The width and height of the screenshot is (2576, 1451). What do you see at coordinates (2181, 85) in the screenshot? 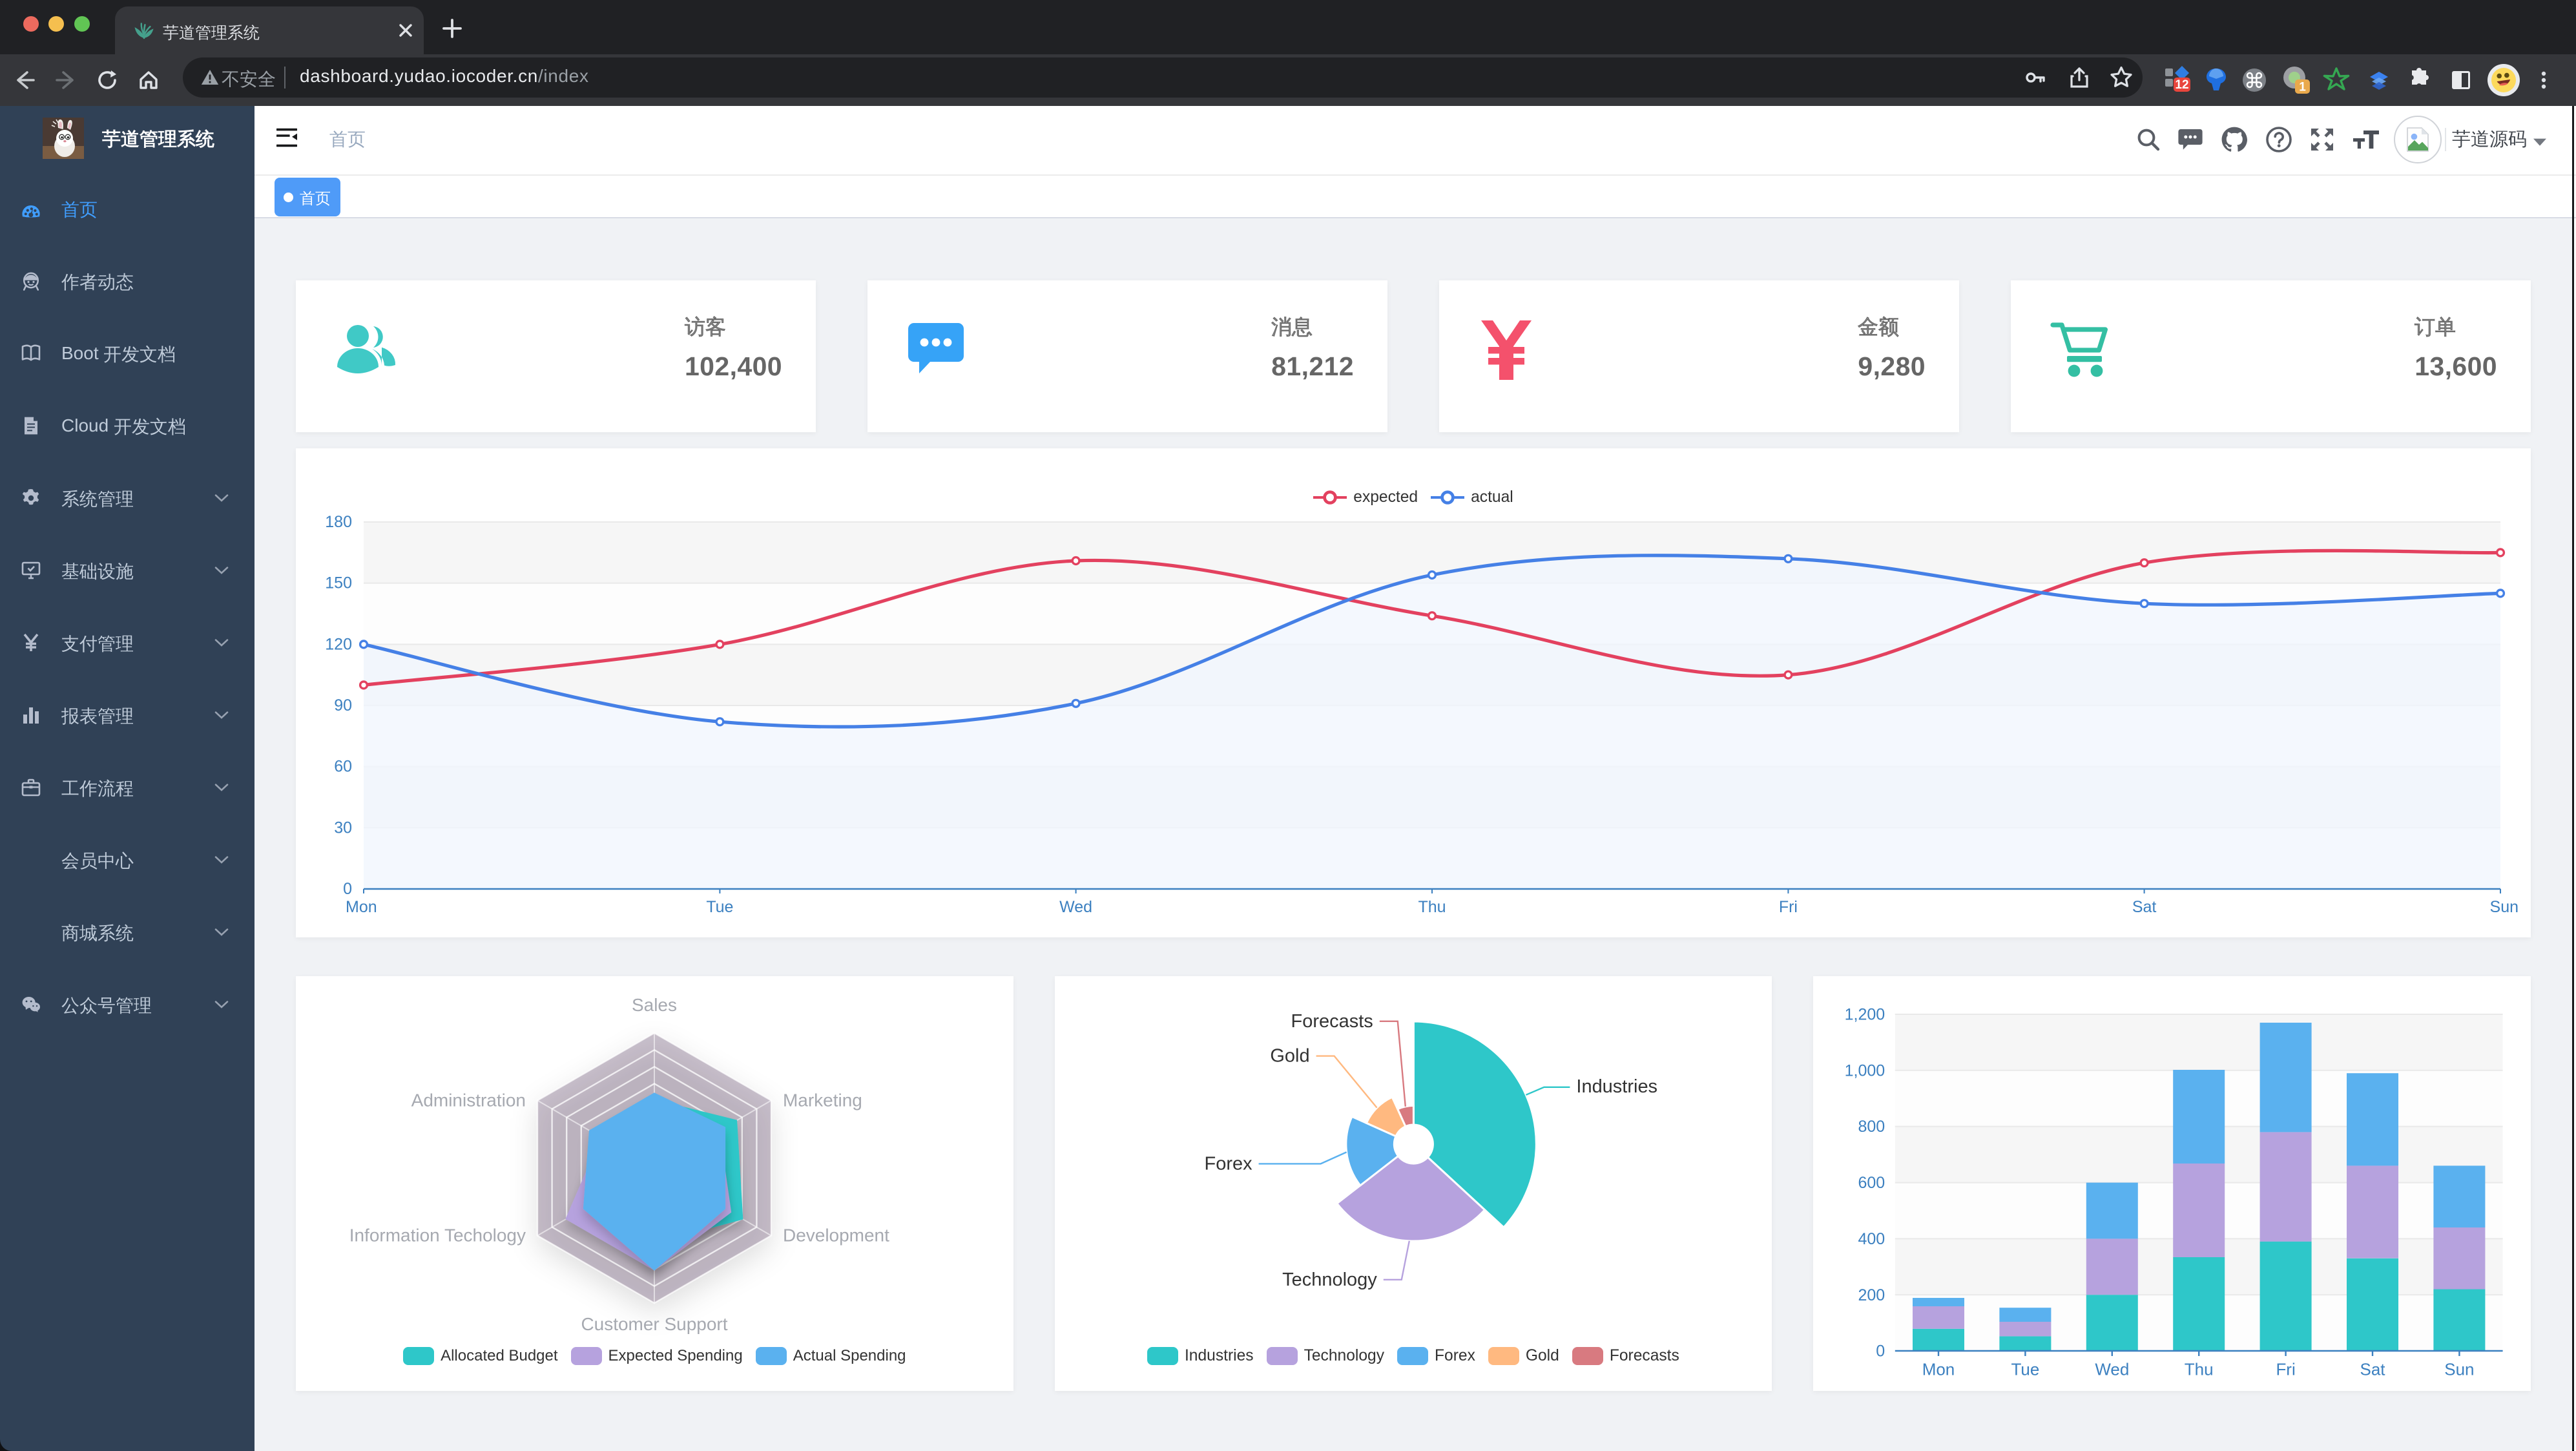
I see `svg-text: 12` at bounding box center [2181, 85].